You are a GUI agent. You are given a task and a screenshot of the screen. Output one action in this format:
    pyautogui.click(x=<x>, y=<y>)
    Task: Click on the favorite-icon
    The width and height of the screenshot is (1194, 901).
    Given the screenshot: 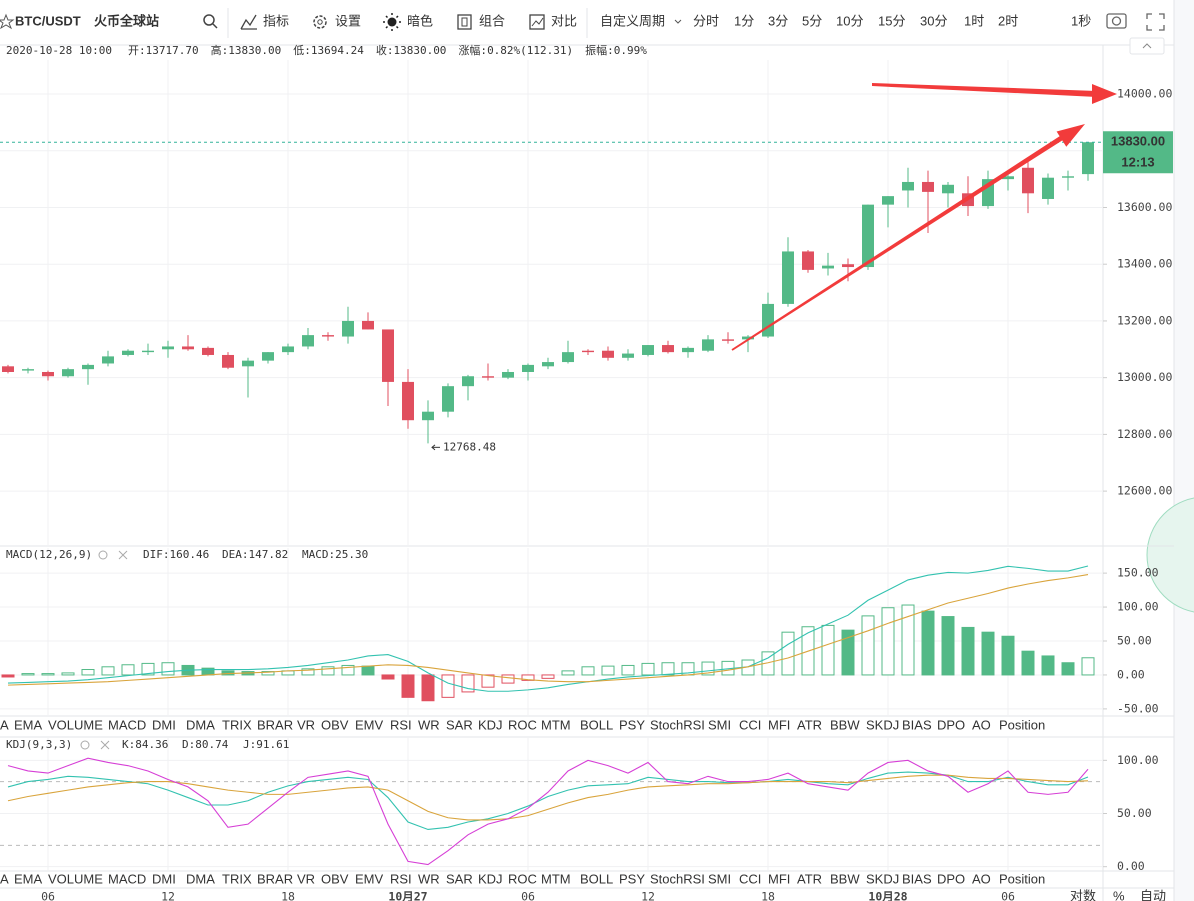 What is the action you would take?
    pyautogui.click(x=7, y=21)
    